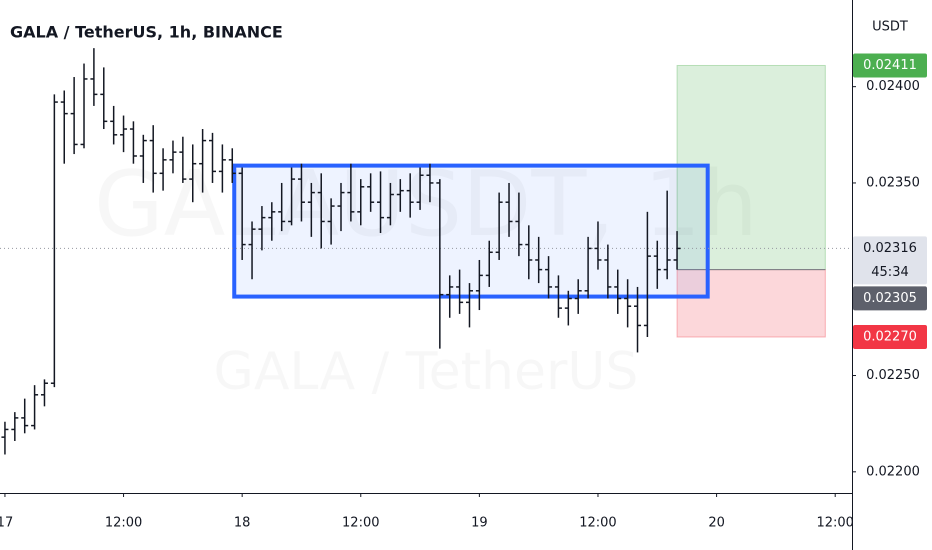  Describe the element at coordinates (889, 272) in the screenshot. I see `countdown: 45:34` at that location.